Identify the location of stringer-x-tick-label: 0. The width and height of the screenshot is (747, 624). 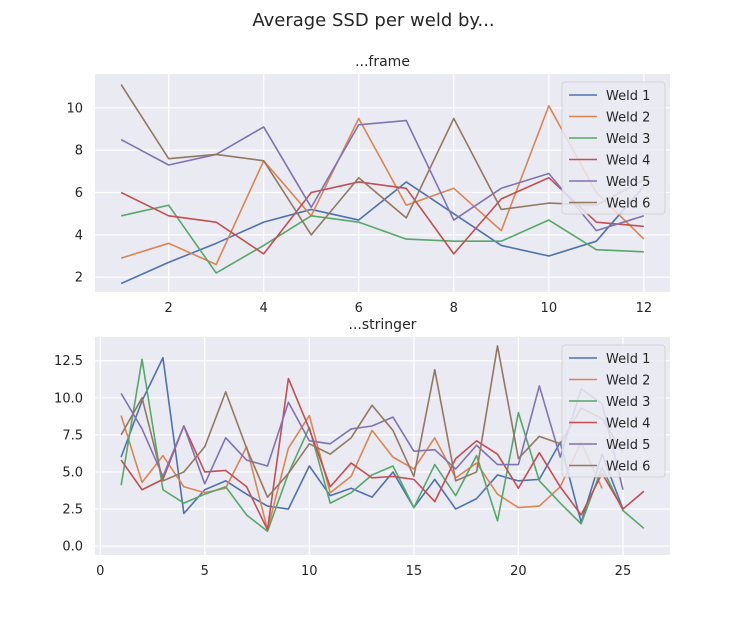
(100, 571).